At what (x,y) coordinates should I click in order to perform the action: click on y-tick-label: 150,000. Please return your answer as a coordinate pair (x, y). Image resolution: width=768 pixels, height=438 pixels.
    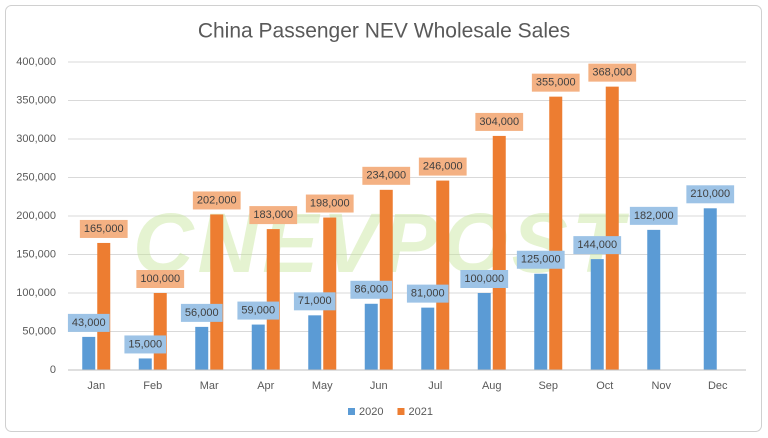
    Looking at the image, I should click on (36, 254).